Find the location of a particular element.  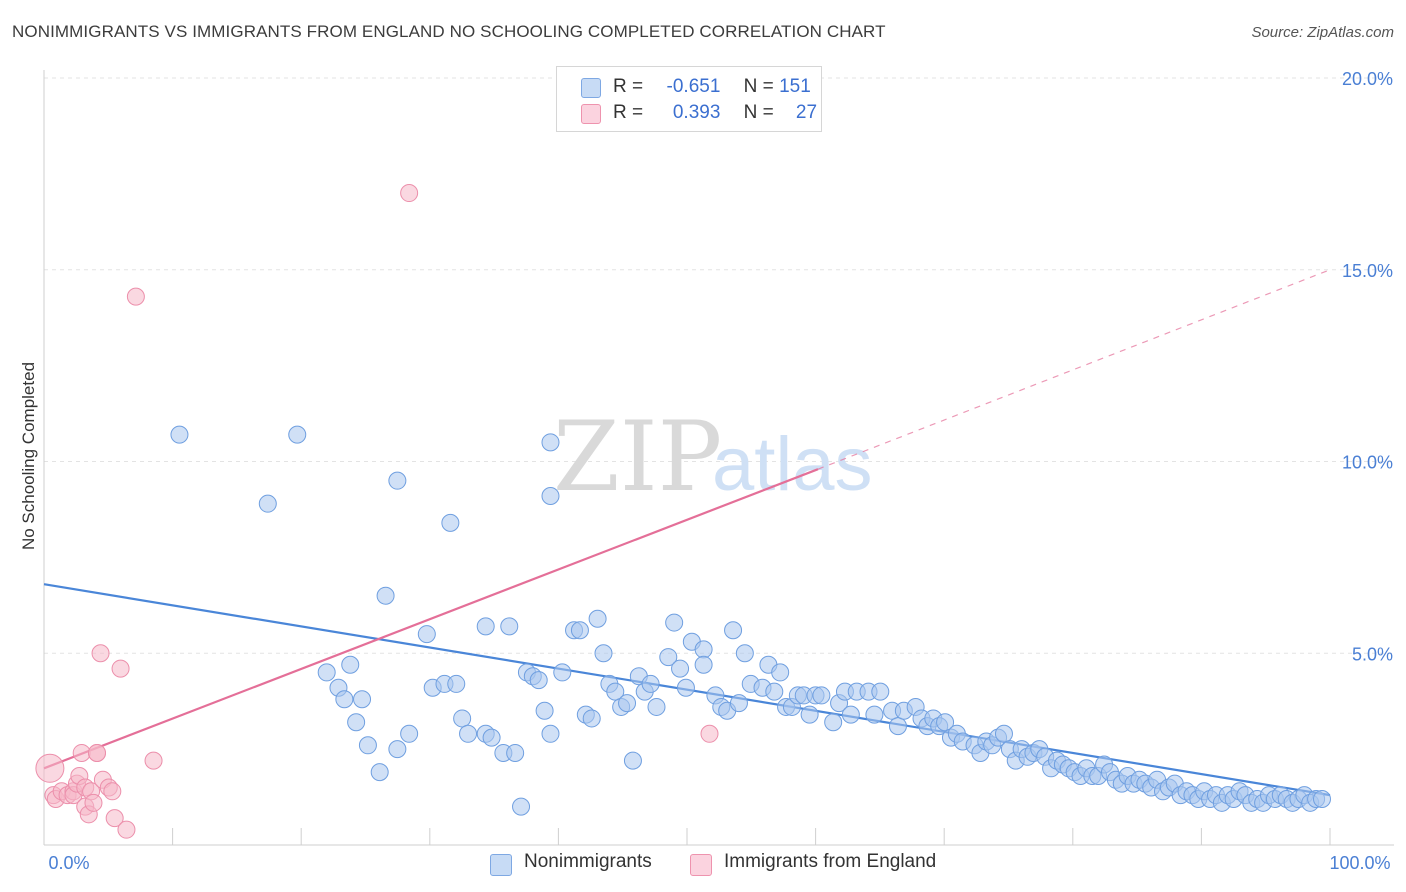

legend-text: R = -0.651 N = 151 is located at coordinates (712, 86).